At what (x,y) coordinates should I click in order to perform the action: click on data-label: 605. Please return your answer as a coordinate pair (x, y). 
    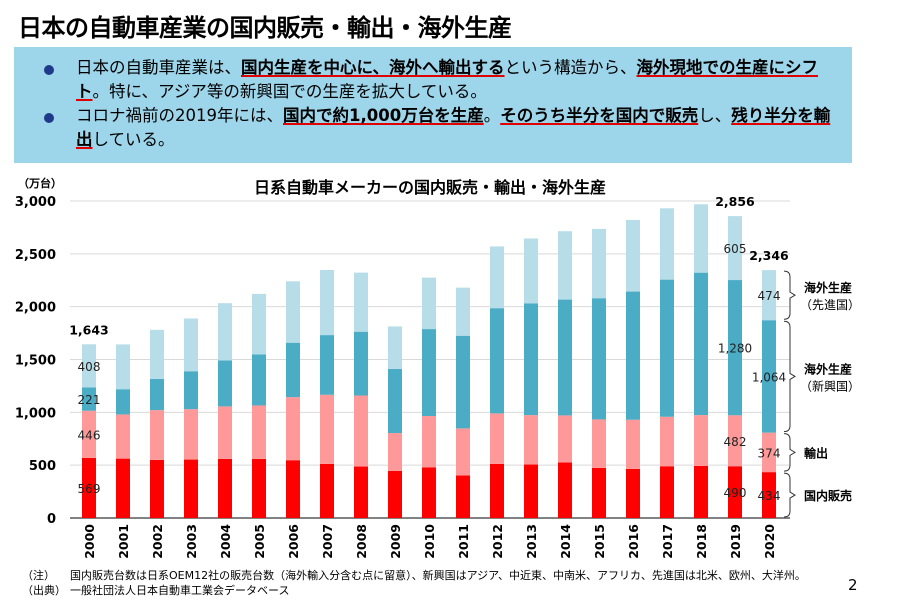
    Looking at the image, I should click on (735, 249).